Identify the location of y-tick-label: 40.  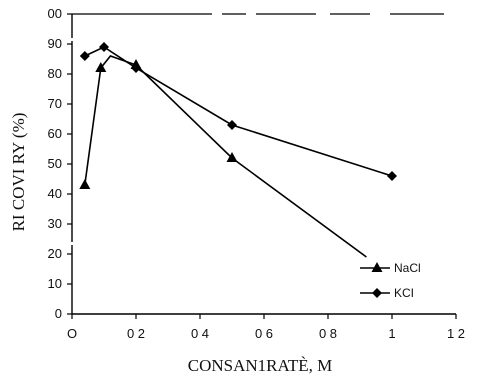
(55, 193).